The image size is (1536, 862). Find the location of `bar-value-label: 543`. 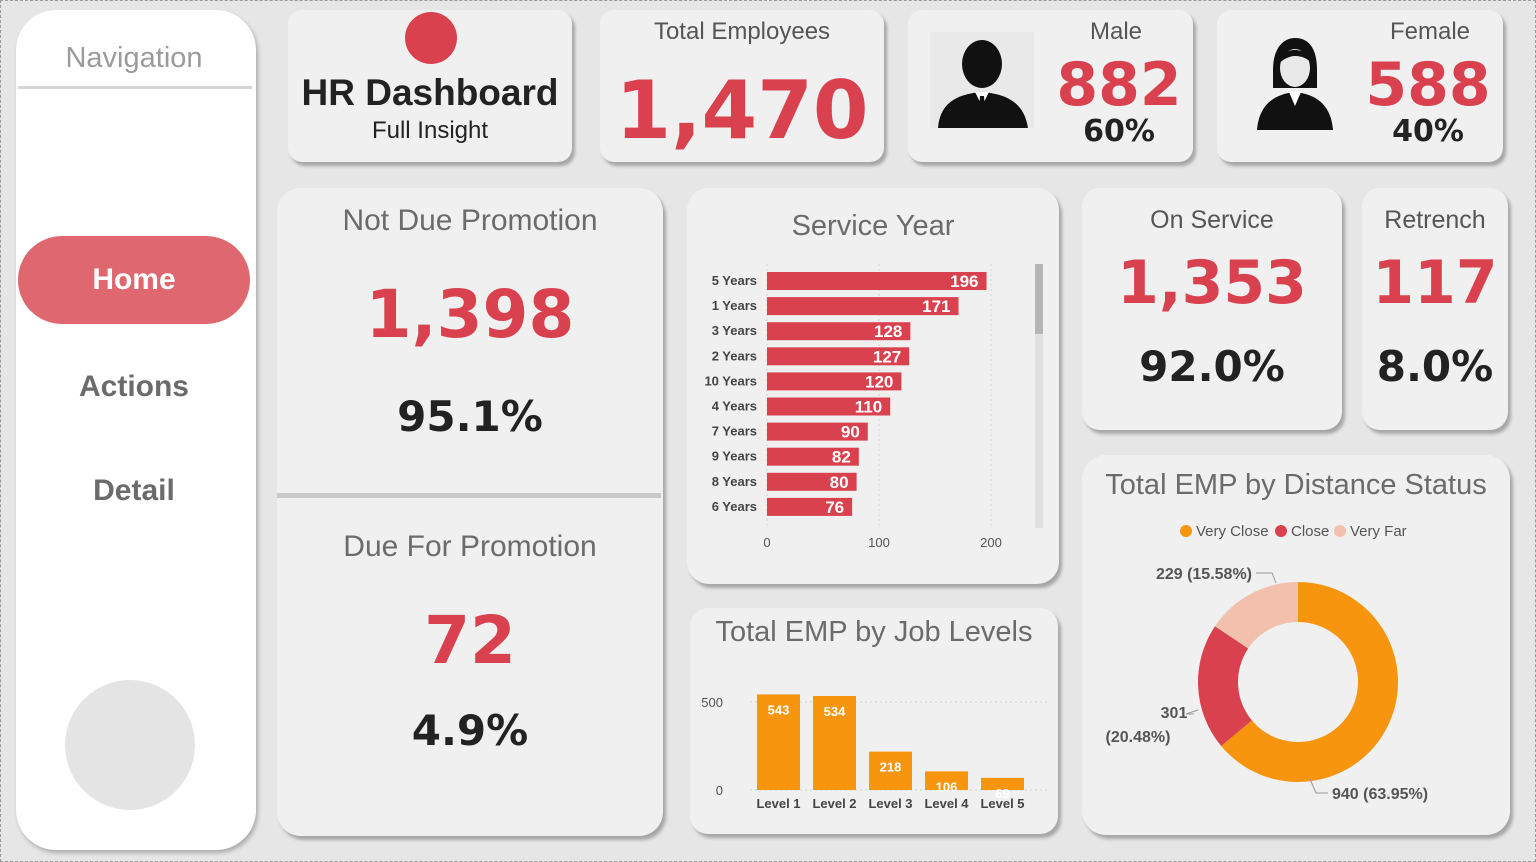

bar-value-label: 543 is located at coordinates (779, 709).